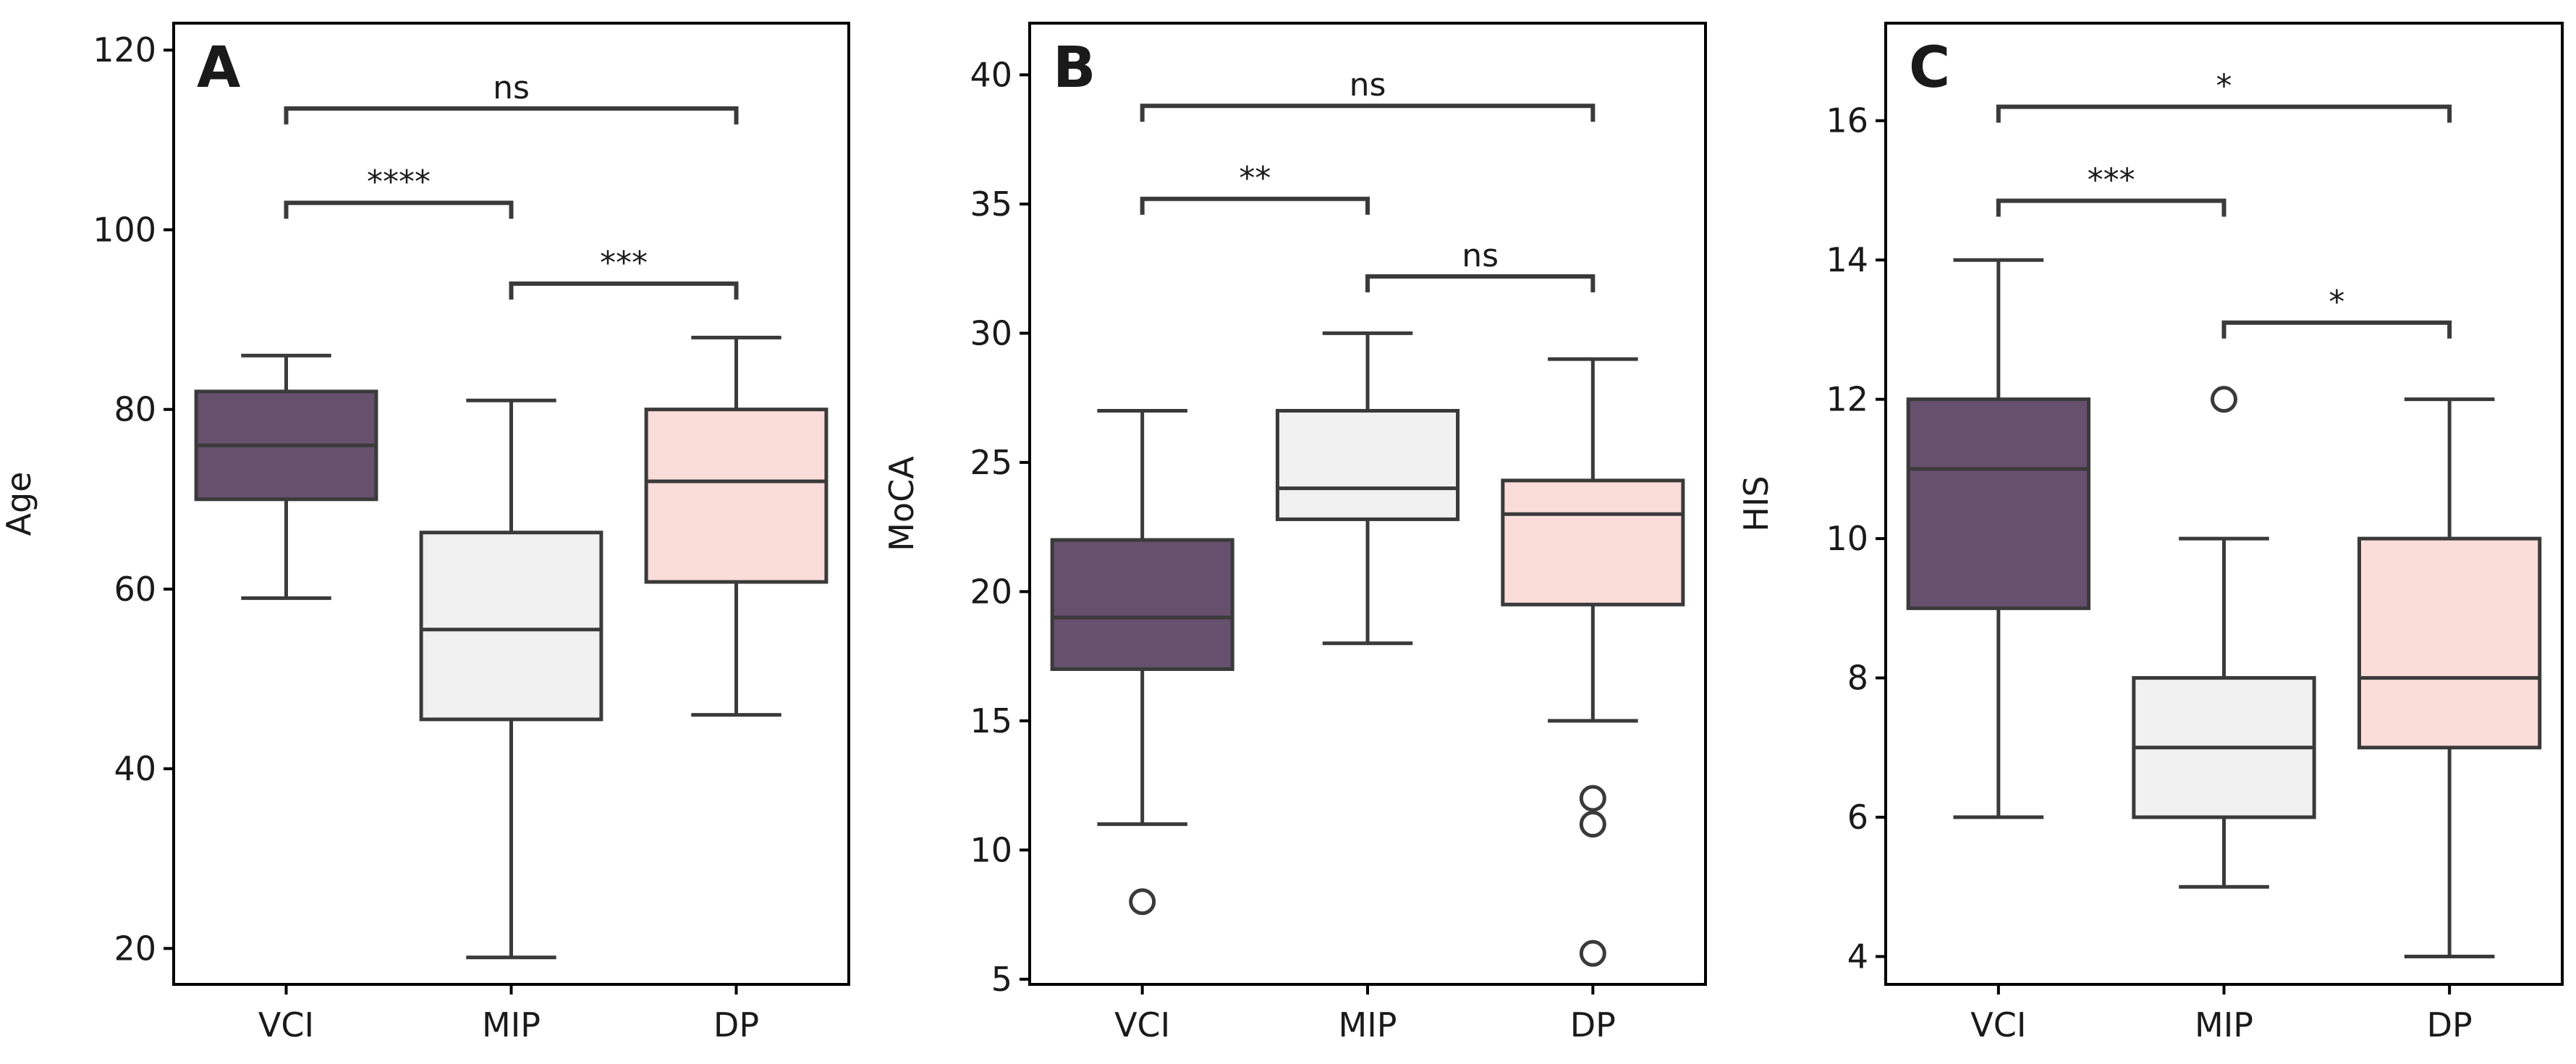  I want to click on panel-letter: A, so click(218, 68).